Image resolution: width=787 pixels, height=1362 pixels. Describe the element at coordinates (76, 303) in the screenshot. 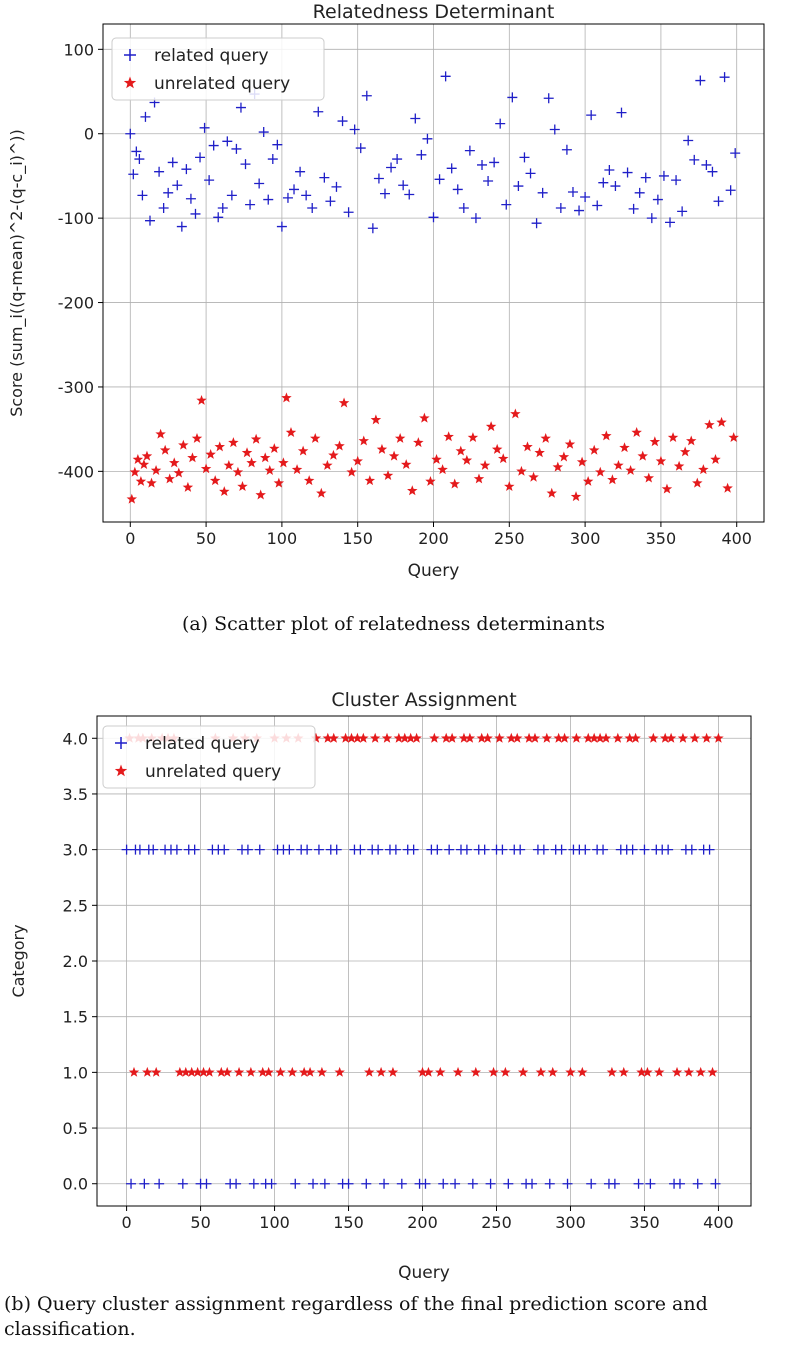

I see `y-tick-label: -200` at that location.